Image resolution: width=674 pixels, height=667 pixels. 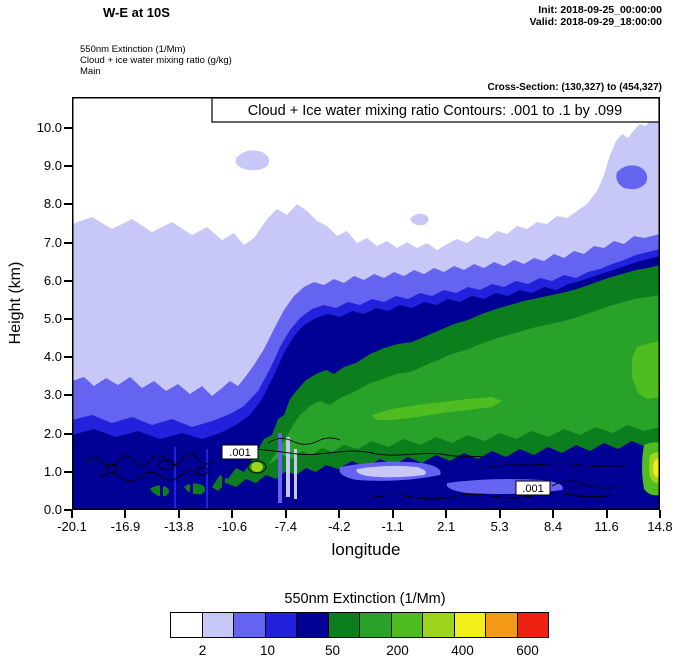 What do you see at coordinates (232, 526) in the screenshot?
I see `x-tick-label: -10.6` at bounding box center [232, 526].